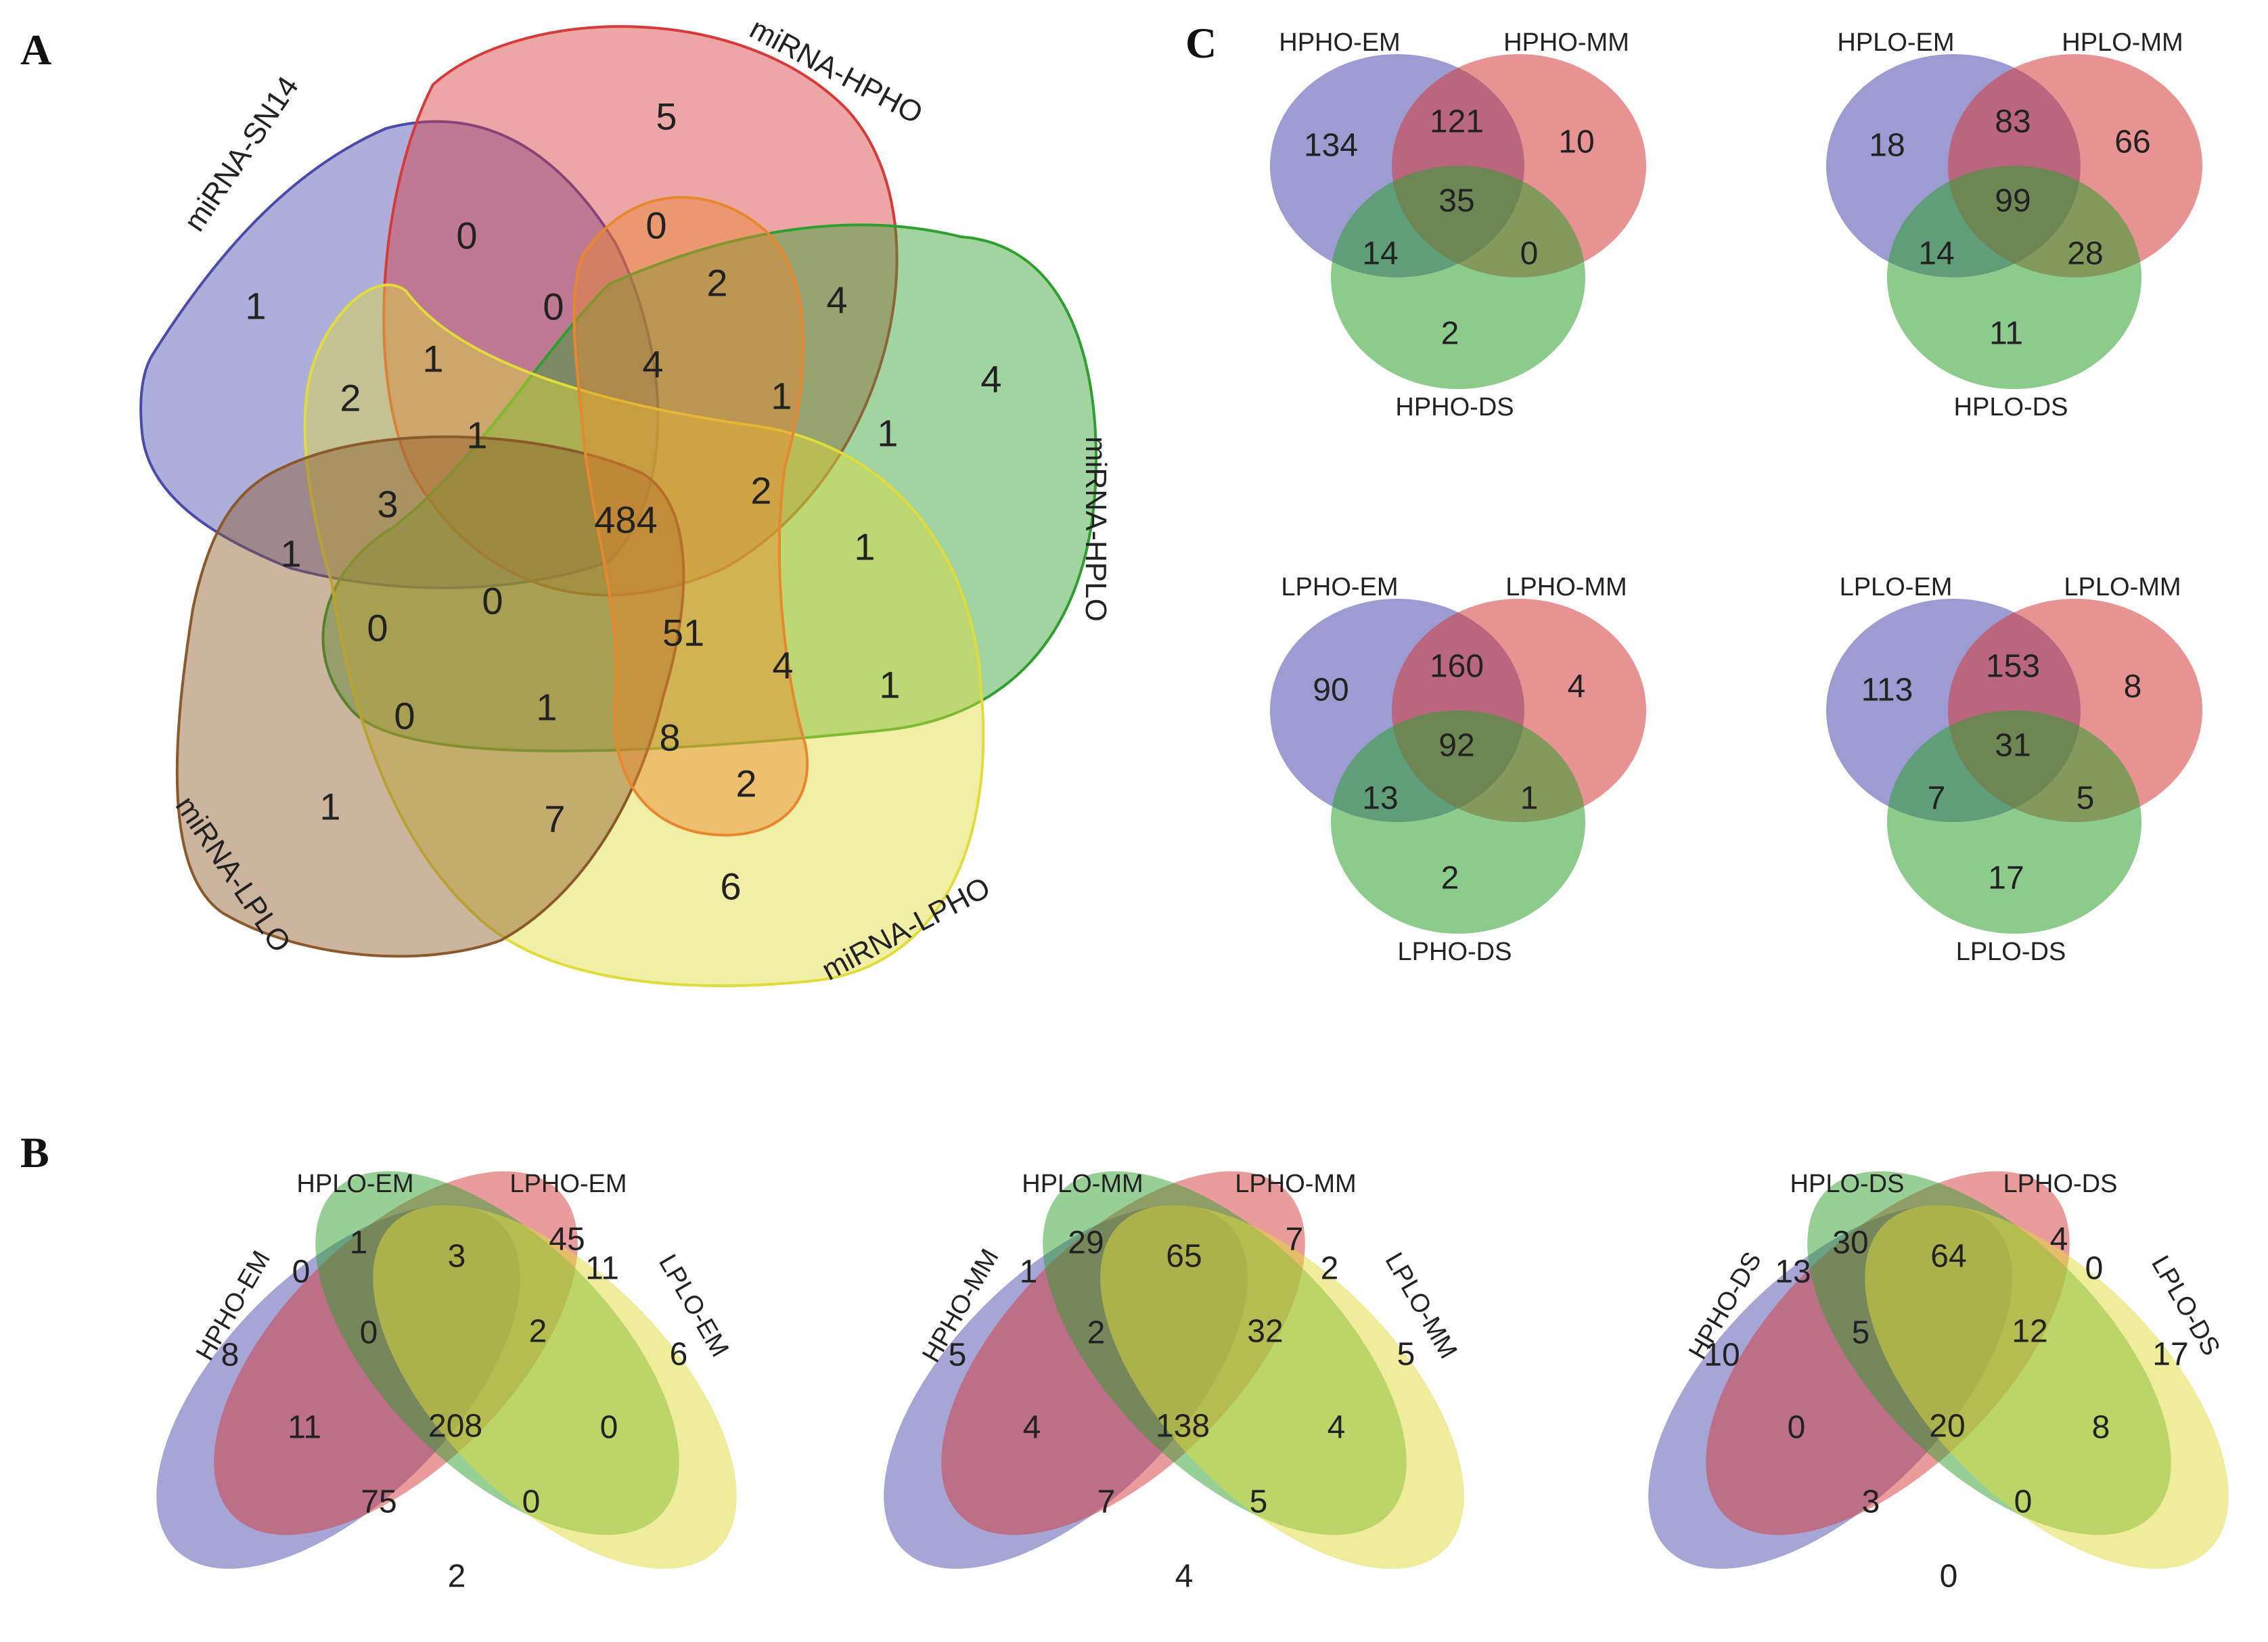 The width and height of the screenshot is (2268, 1642). I want to click on venn4-set-label: HPLO-DS, so click(1847, 1184).